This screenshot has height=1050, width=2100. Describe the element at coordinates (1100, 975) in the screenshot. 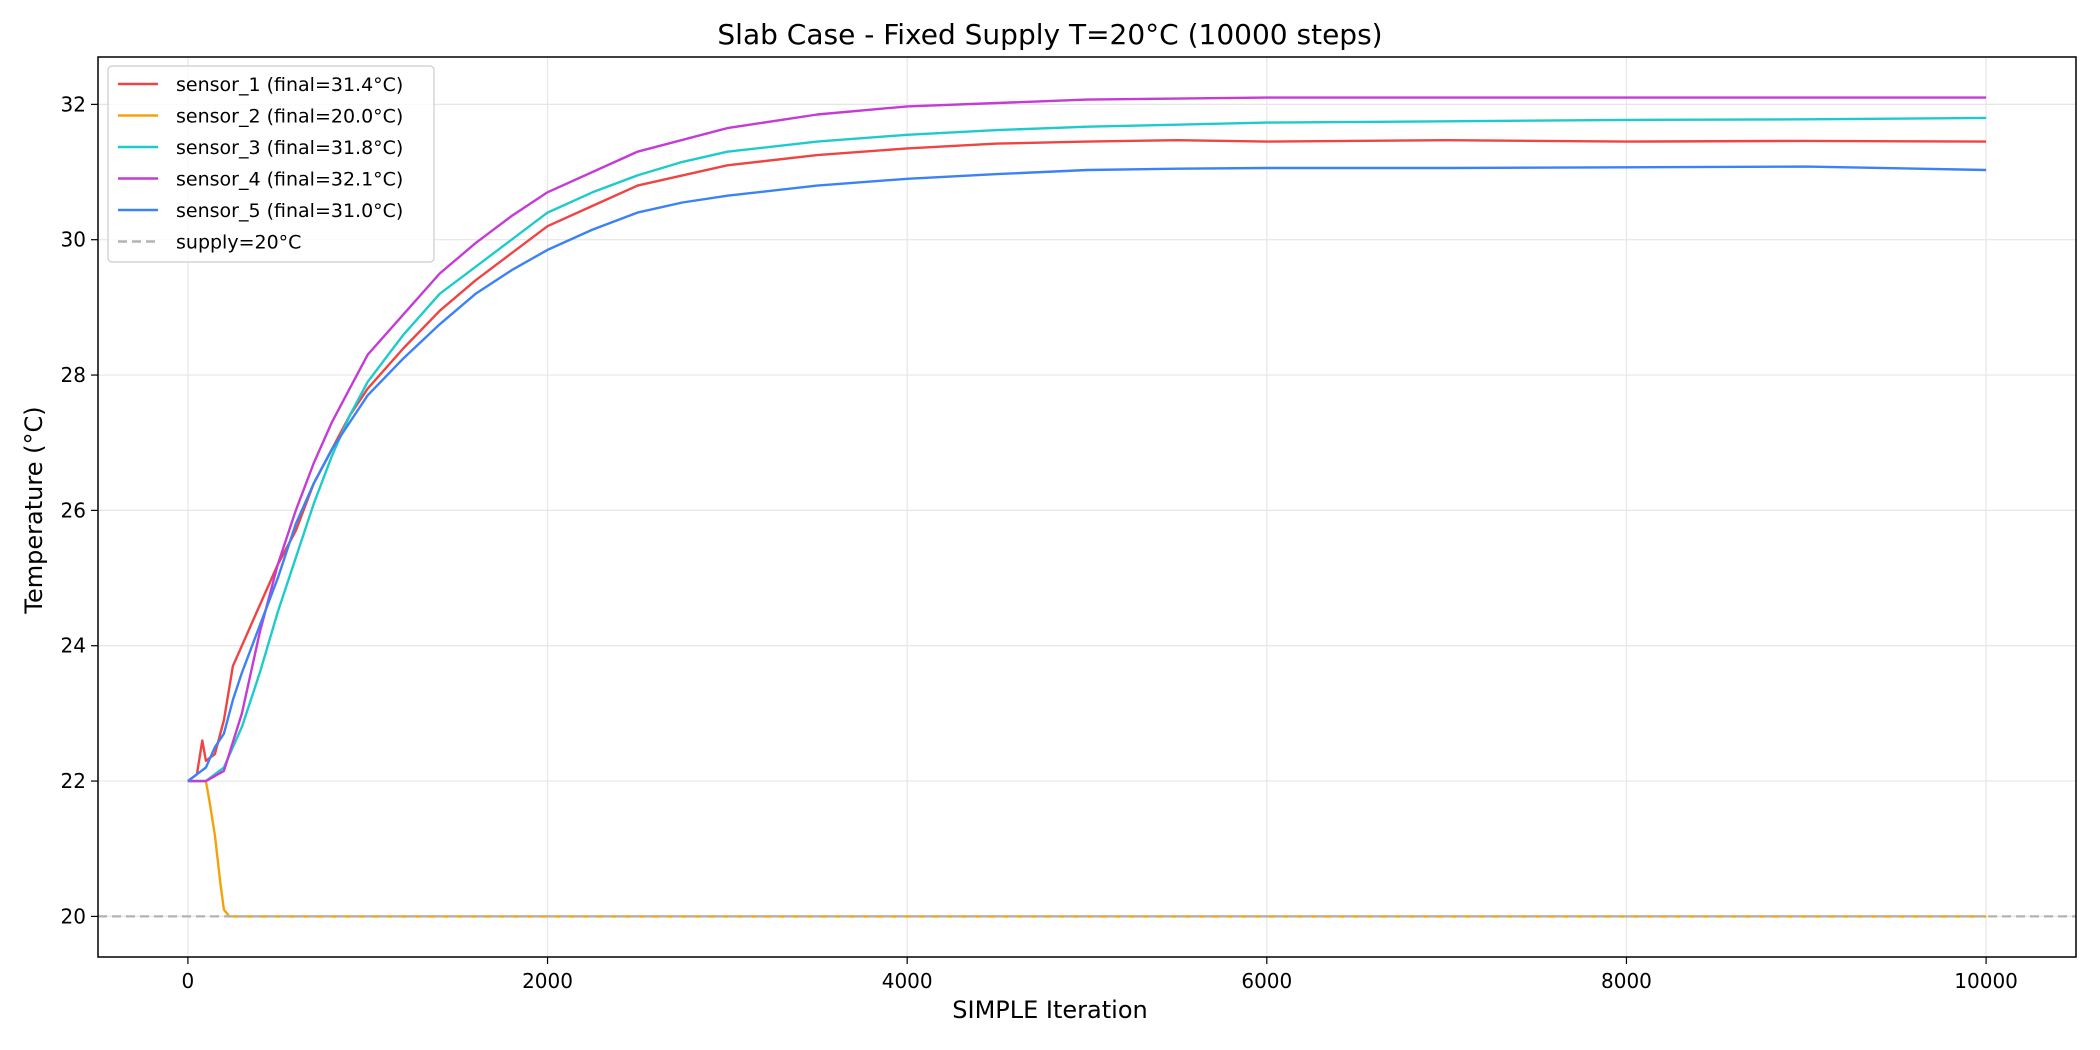

I see `x-axis-ticks: 0 2000 4000 6000 8000 10000` at that location.